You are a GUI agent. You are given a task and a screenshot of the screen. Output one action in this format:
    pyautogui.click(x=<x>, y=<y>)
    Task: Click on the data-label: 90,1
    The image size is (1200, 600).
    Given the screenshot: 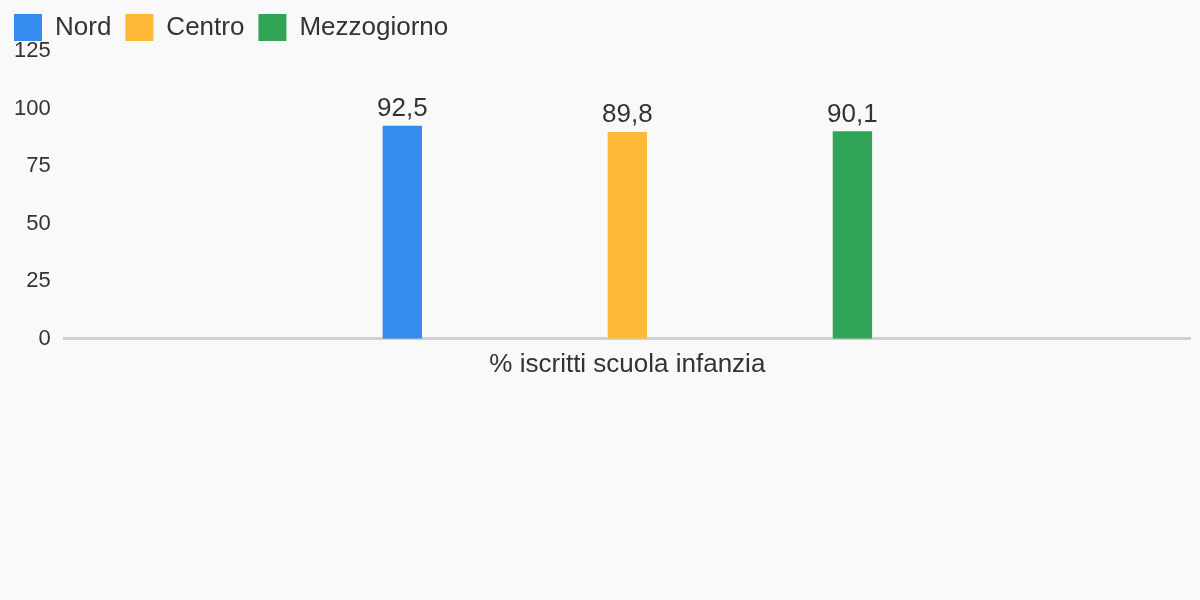 What is the action you would take?
    pyautogui.click(x=852, y=112)
    